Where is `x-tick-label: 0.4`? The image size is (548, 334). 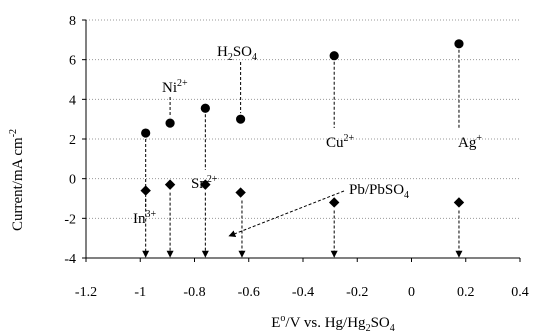 x-tick-label: 0.4 is located at coordinates (520, 292).